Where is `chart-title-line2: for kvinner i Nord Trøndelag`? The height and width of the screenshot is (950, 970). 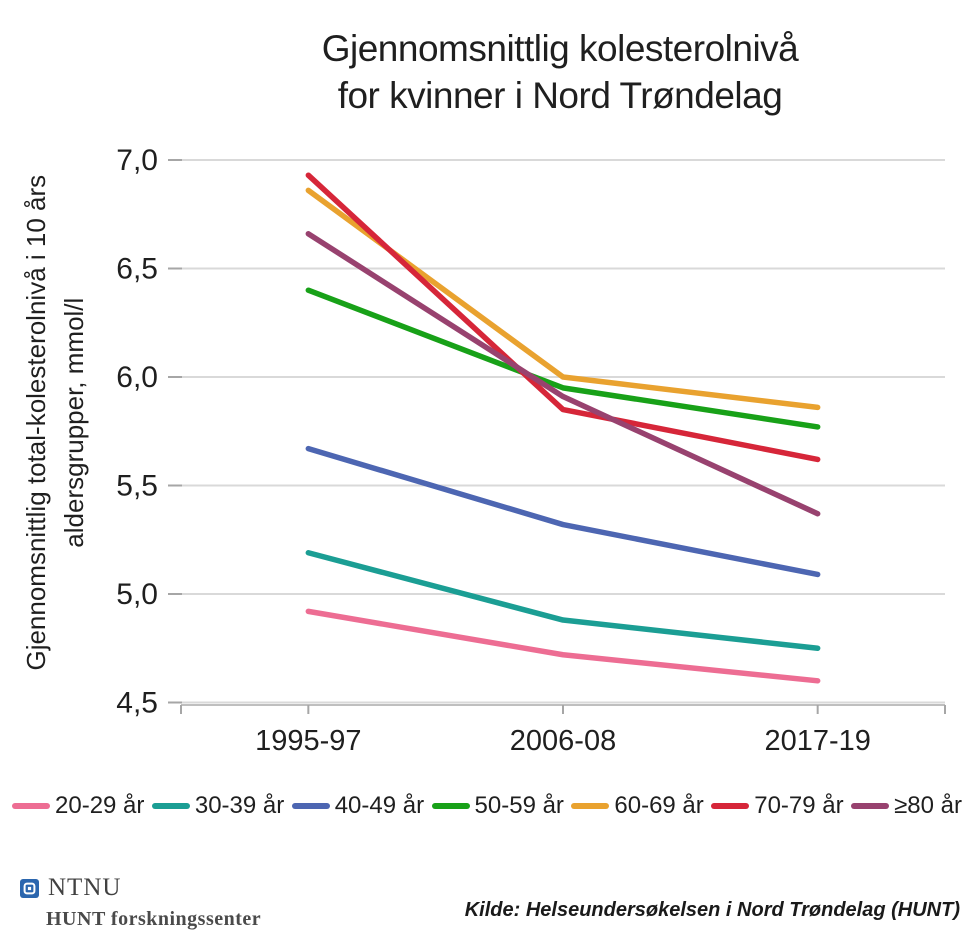
chart-title-line2: for kvinner i Nord Trøndelag is located at coordinates (560, 95).